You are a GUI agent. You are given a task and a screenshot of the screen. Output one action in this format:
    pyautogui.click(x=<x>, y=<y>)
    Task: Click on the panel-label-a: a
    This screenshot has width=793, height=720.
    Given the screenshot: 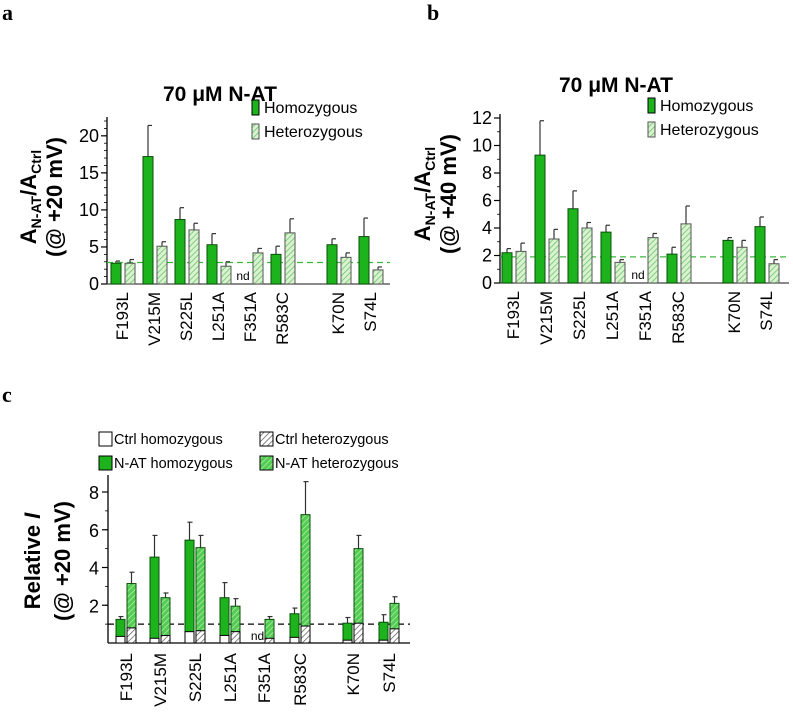 What is the action you would take?
    pyautogui.click(x=7, y=12)
    